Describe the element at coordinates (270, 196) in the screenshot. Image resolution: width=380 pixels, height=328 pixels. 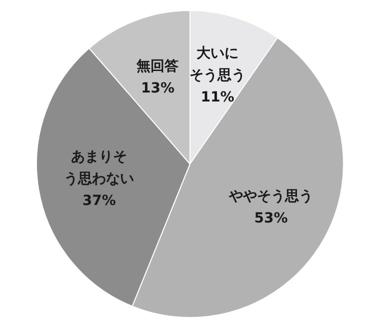
I see `slice-label: ややそう思う` at that location.